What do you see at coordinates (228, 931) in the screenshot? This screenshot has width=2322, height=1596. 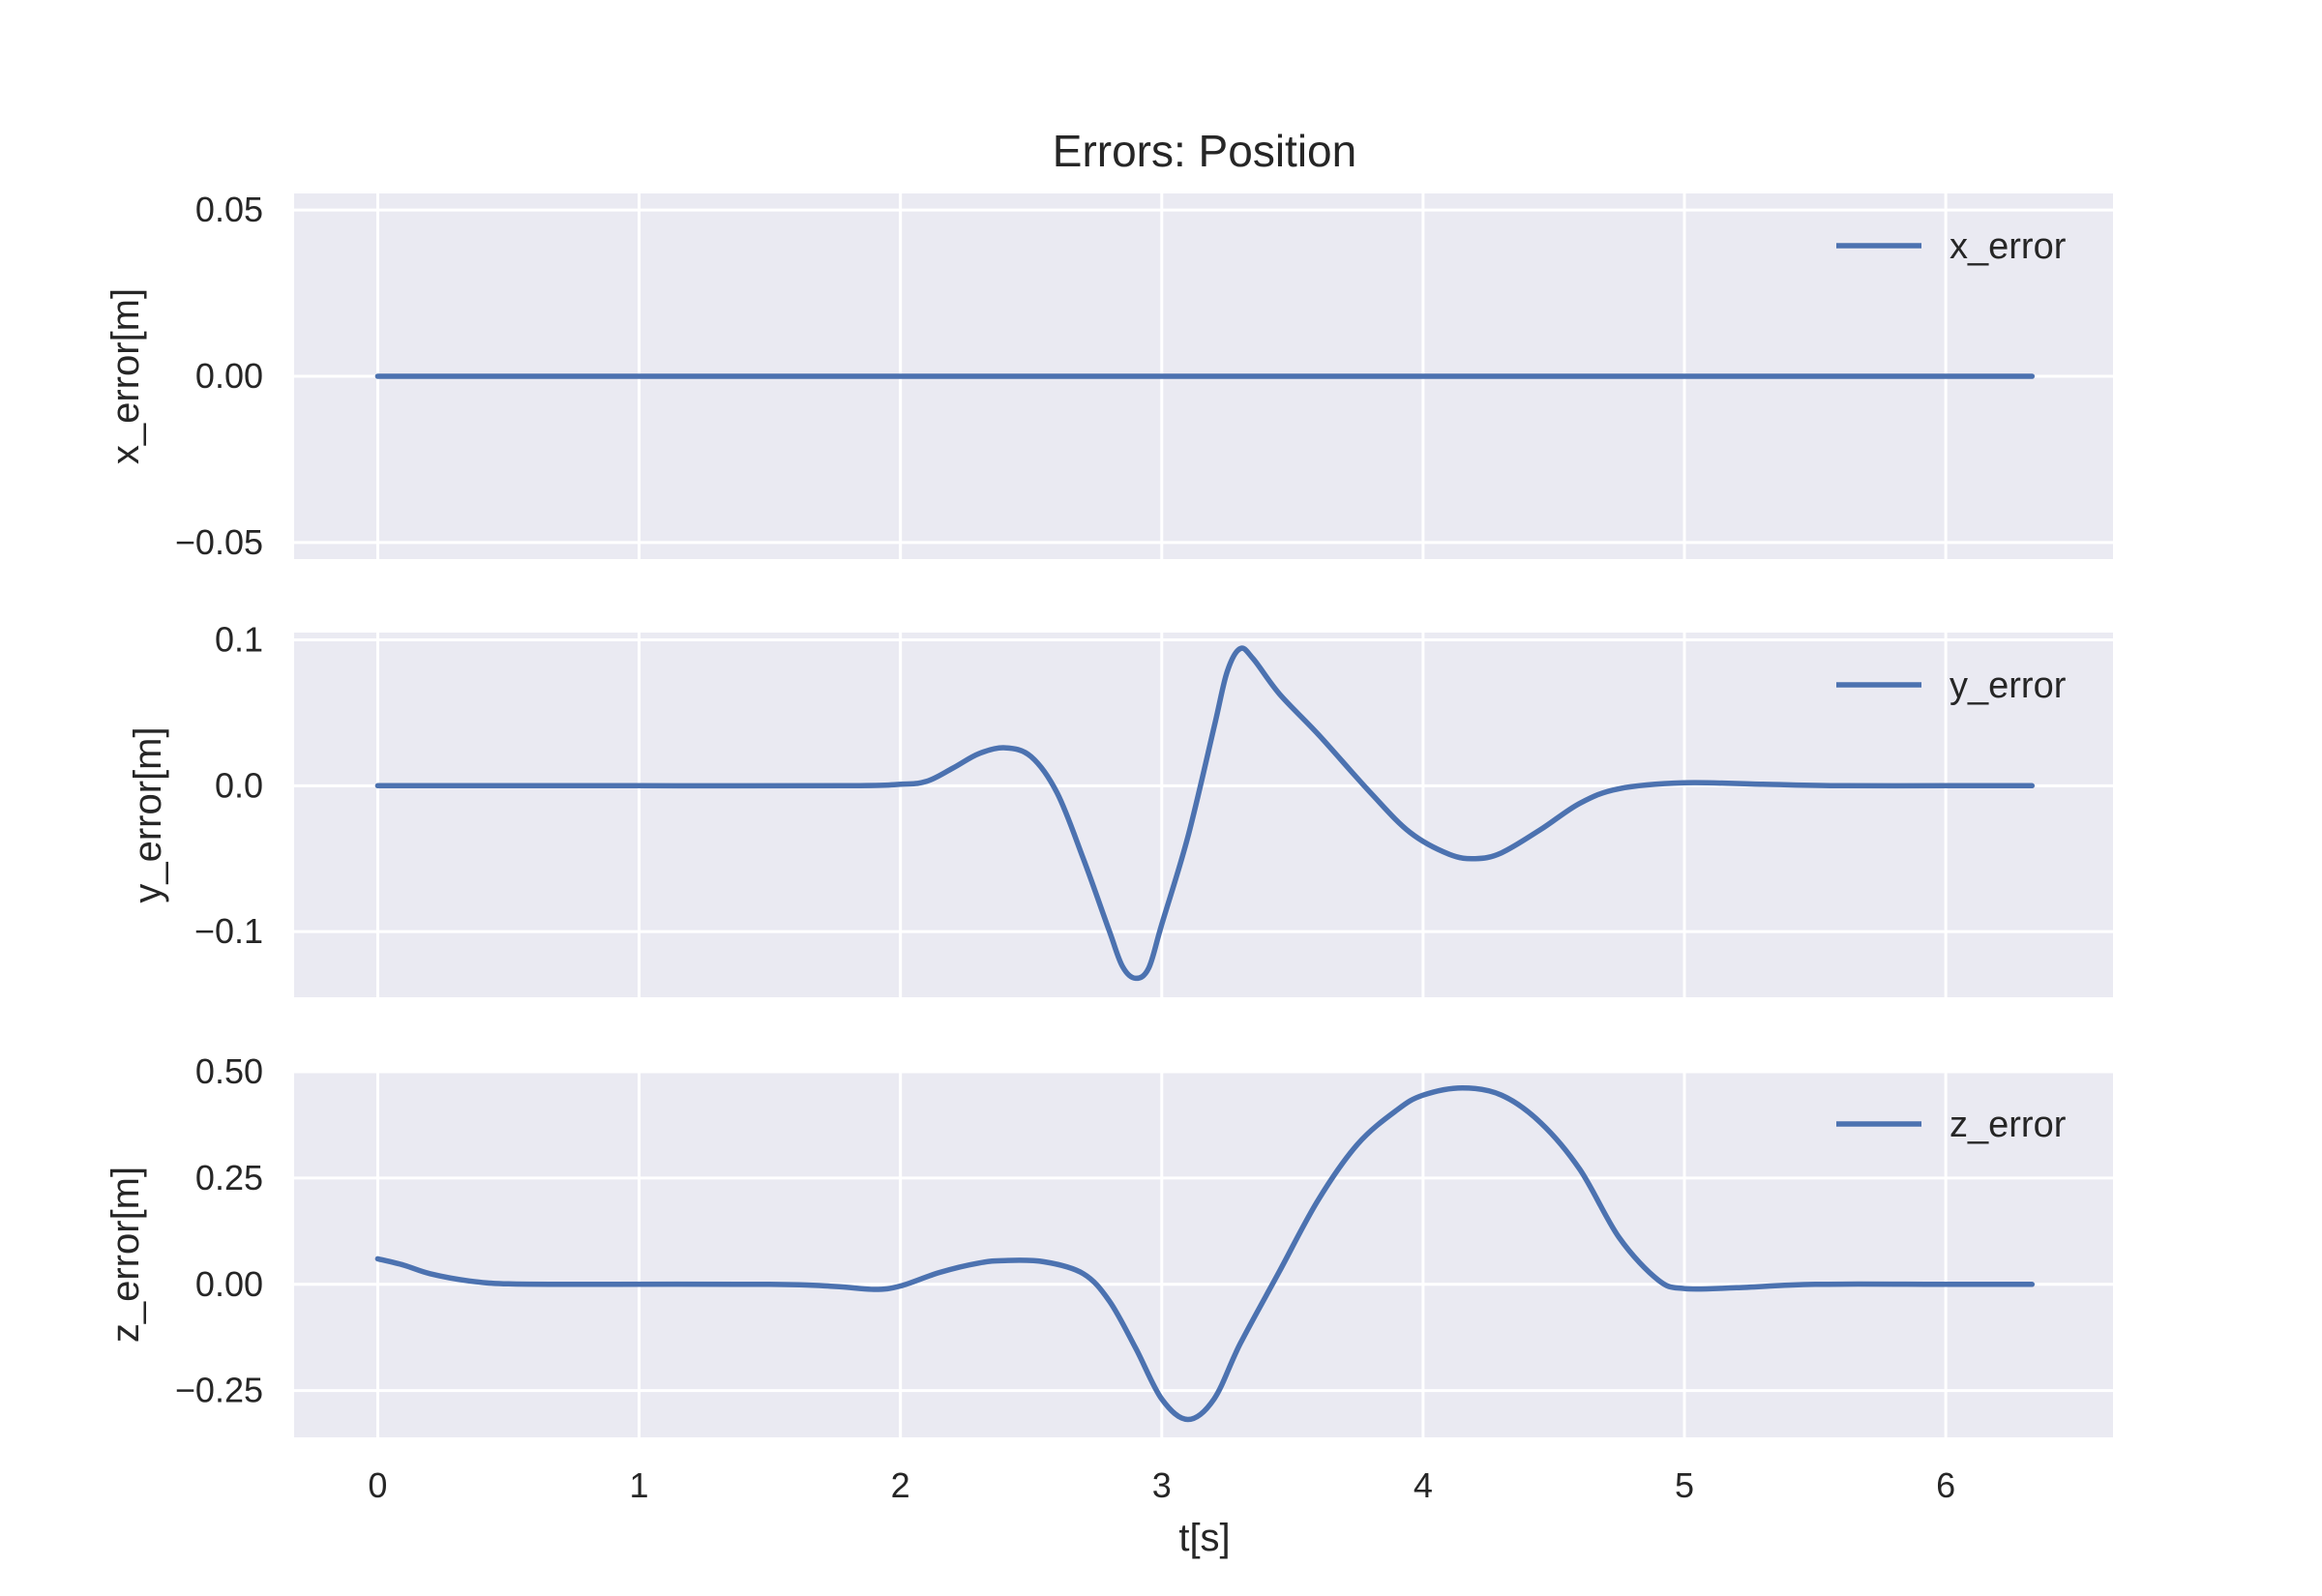 I see `y-tick-label: −0.1` at bounding box center [228, 931].